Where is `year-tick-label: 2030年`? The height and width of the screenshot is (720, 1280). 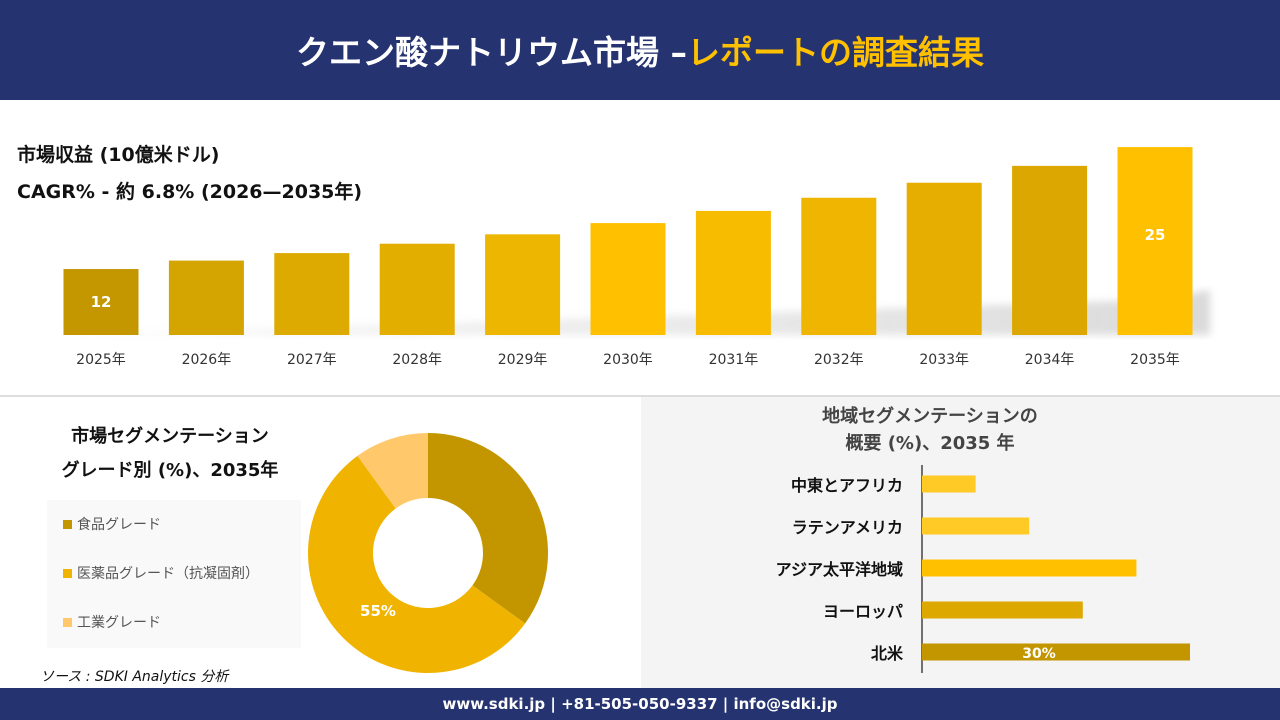 year-tick-label: 2030年 is located at coordinates (628, 360).